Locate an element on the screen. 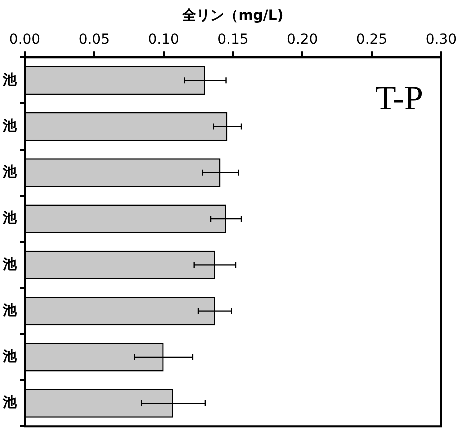  x-tick-label: 0.15 is located at coordinates (233, 40).